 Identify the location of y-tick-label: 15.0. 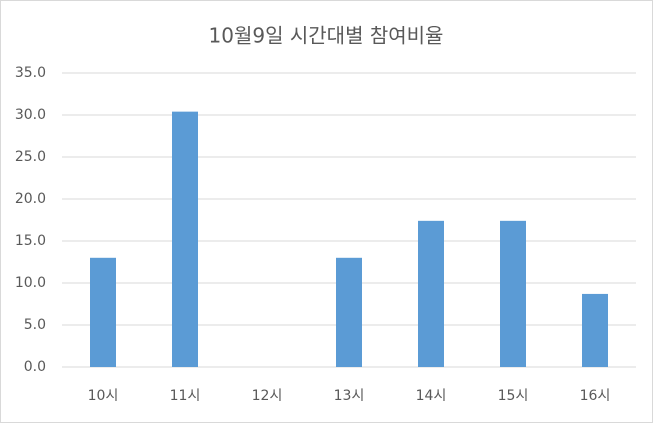
(30, 241).